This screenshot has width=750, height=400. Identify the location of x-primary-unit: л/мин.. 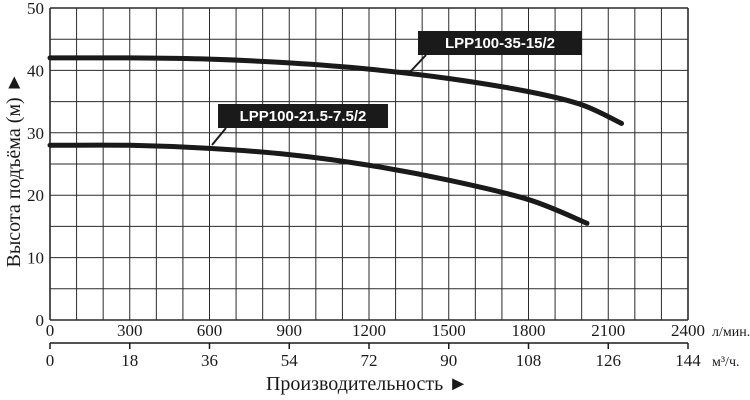
(731, 332).